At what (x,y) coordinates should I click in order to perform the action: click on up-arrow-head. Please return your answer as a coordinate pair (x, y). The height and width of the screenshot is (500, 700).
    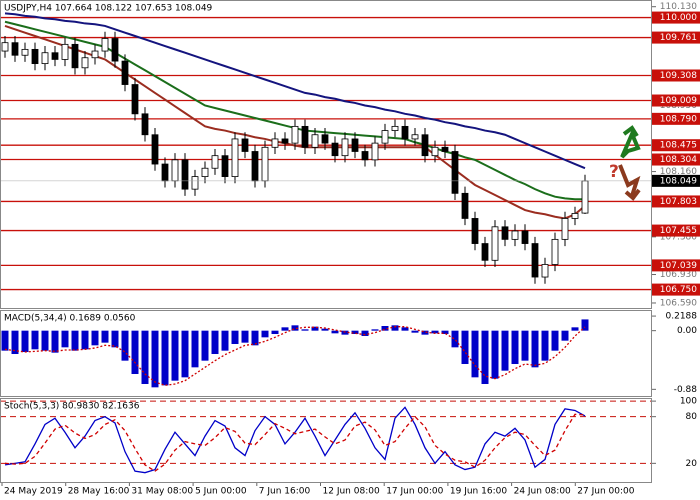
    Looking at the image, I should click on (630, 131).